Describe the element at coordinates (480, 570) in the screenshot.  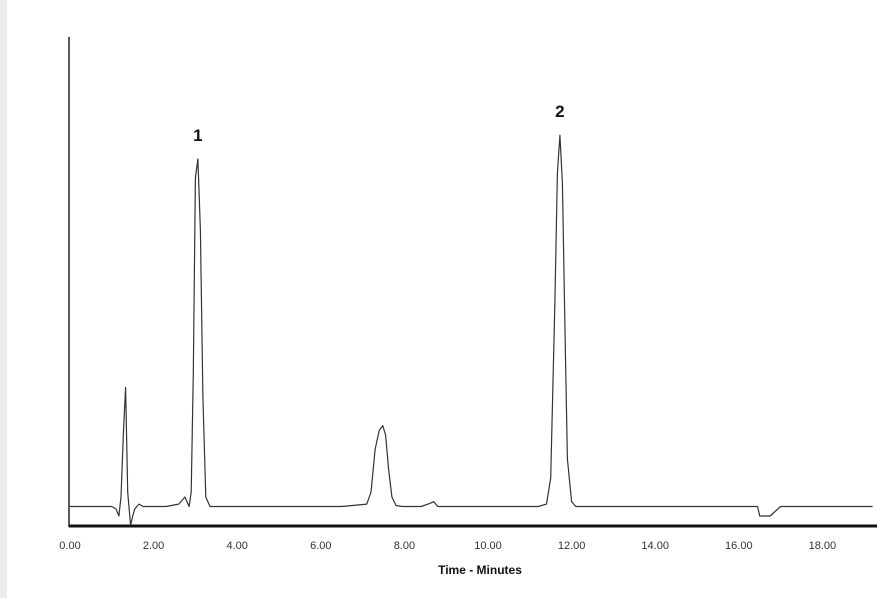
I see `x-axis-title: Time - Minutes` at that location.